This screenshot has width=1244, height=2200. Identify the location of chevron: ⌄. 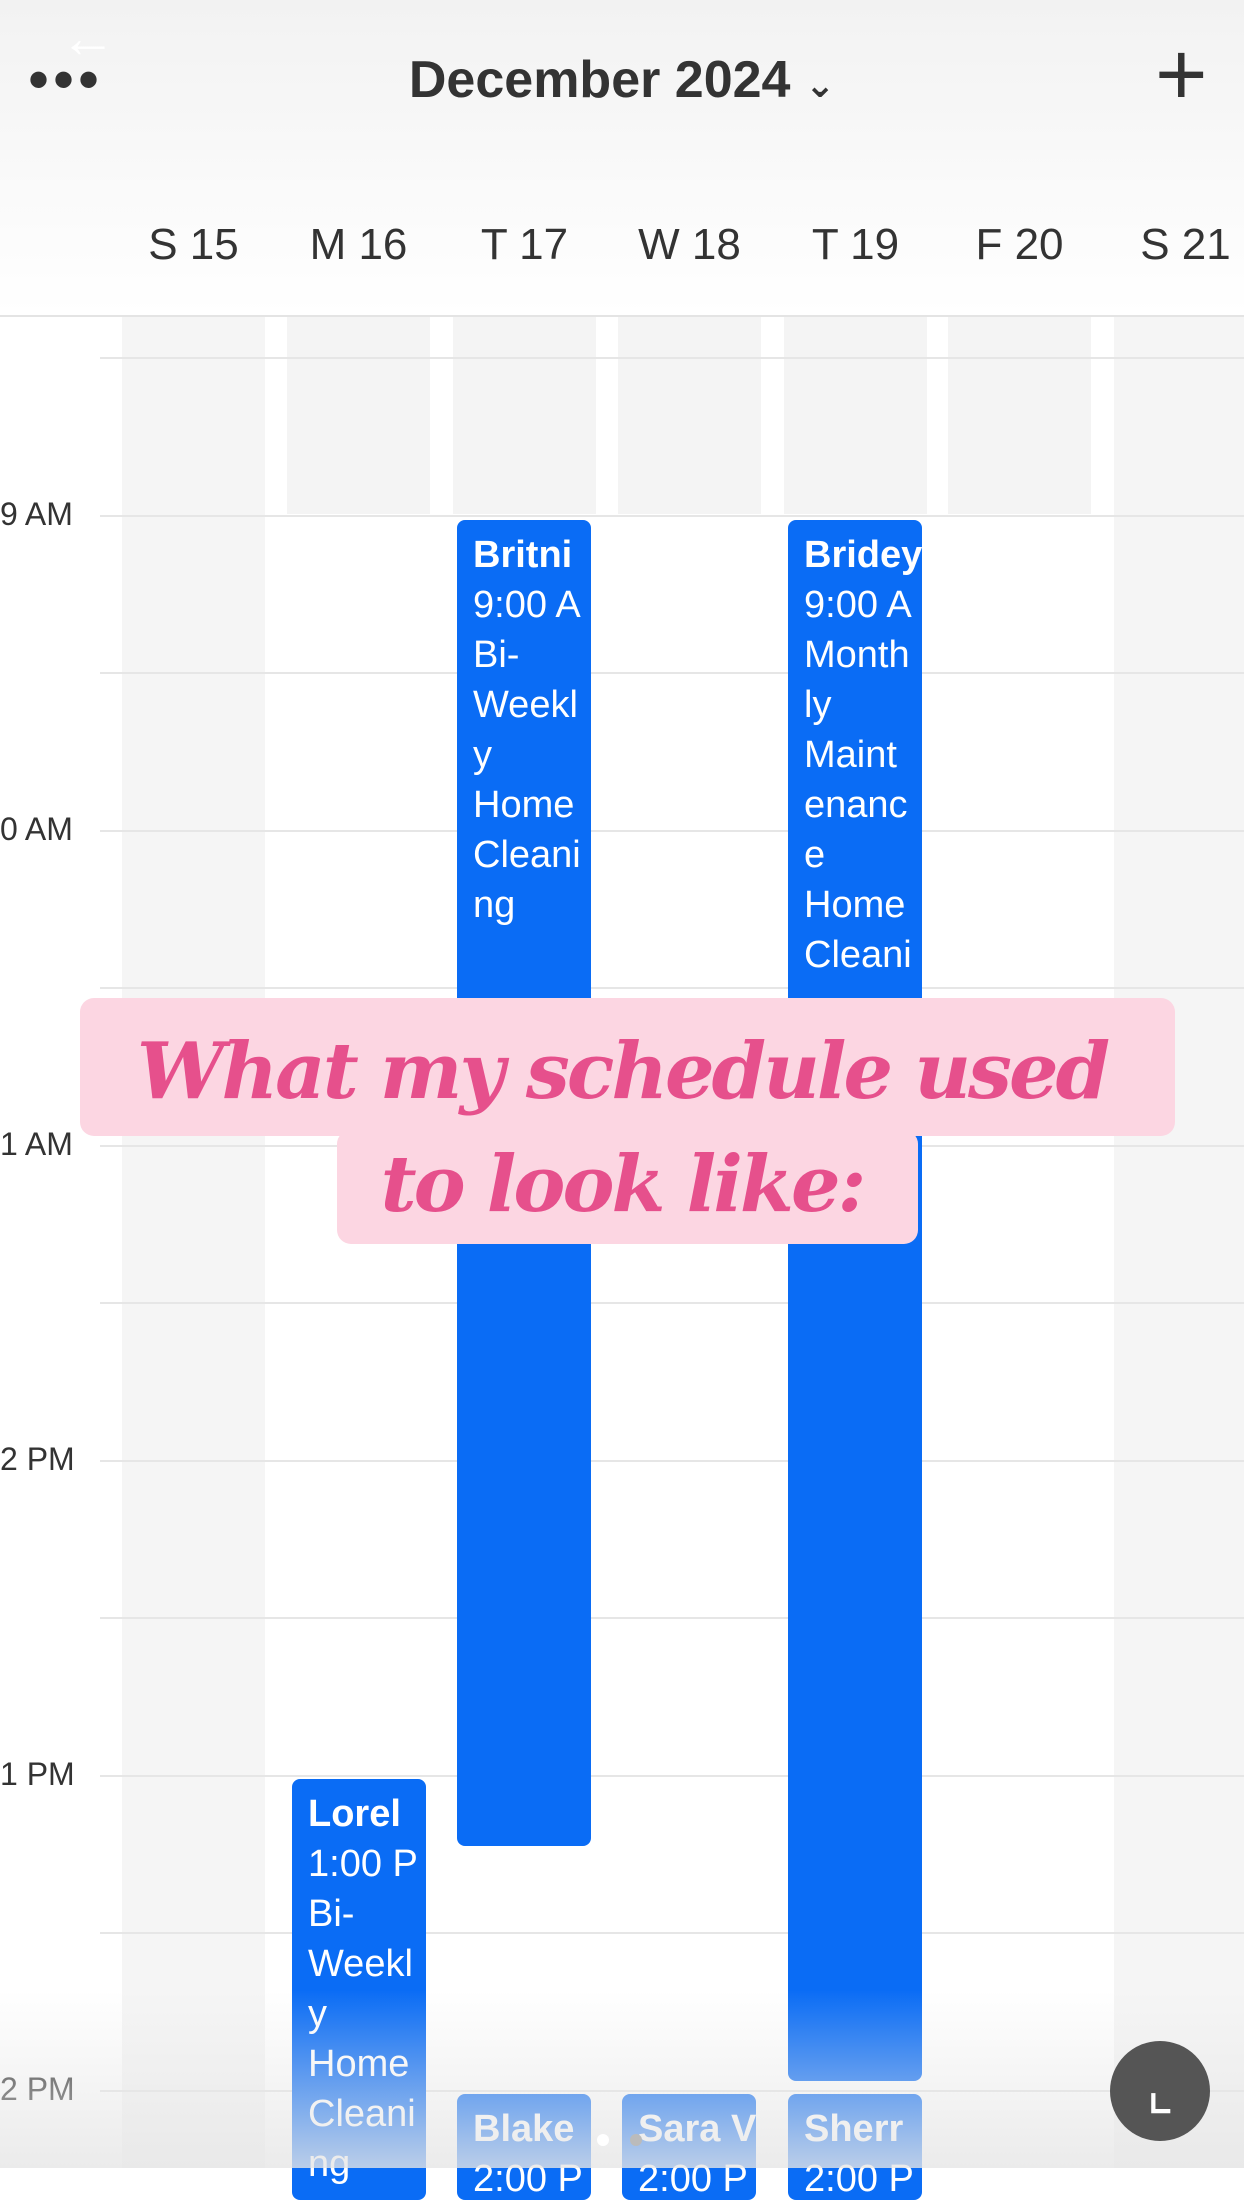
(820, 84).